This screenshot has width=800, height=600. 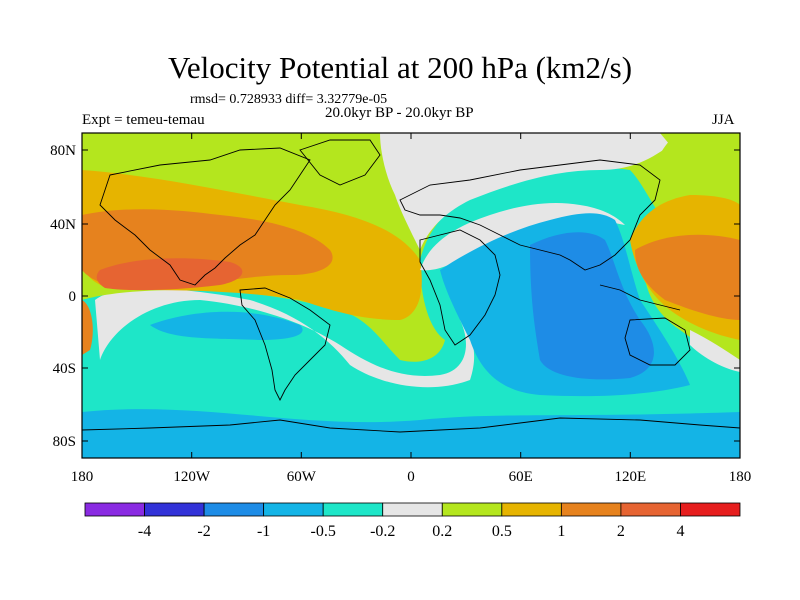 What do you see at coordinates (263, 531) in the screenshot?
I see `colorbar-label: -1` at bounding box center [263, 531].